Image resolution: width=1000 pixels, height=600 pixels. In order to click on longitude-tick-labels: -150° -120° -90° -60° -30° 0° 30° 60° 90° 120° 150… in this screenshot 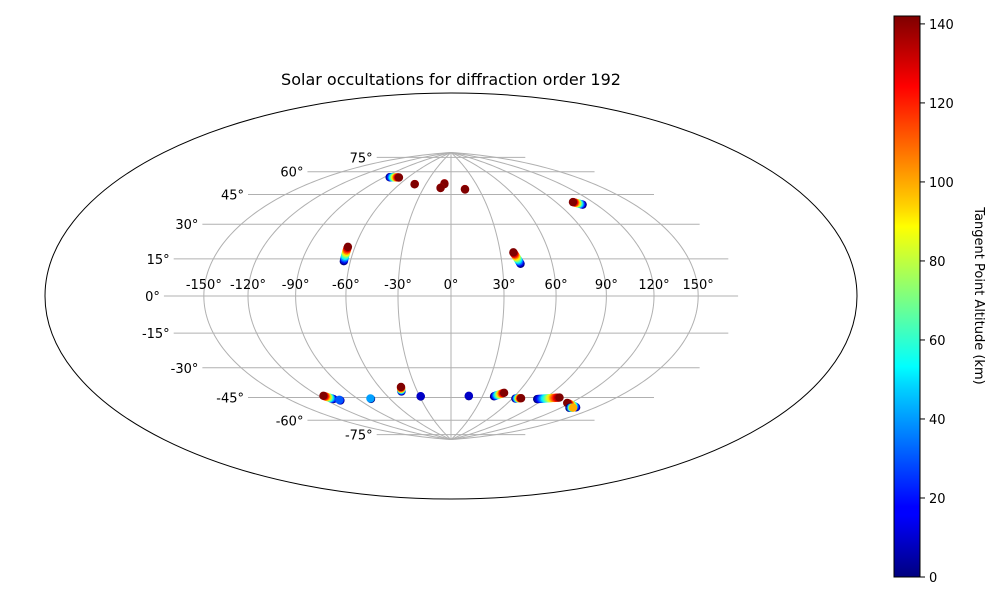, I will do `click(450, 285)`.